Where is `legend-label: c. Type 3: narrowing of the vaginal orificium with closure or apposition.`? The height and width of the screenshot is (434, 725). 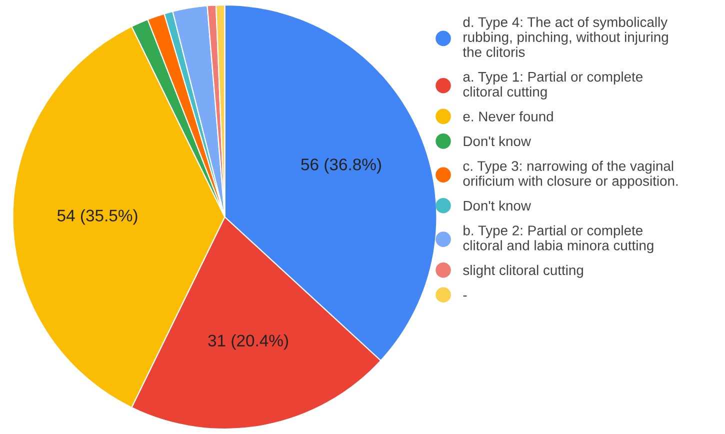 legend-label: c. Type 3: narrowing of the vaginal orificium with closure or apposition. is located at coordinates (570, 174).